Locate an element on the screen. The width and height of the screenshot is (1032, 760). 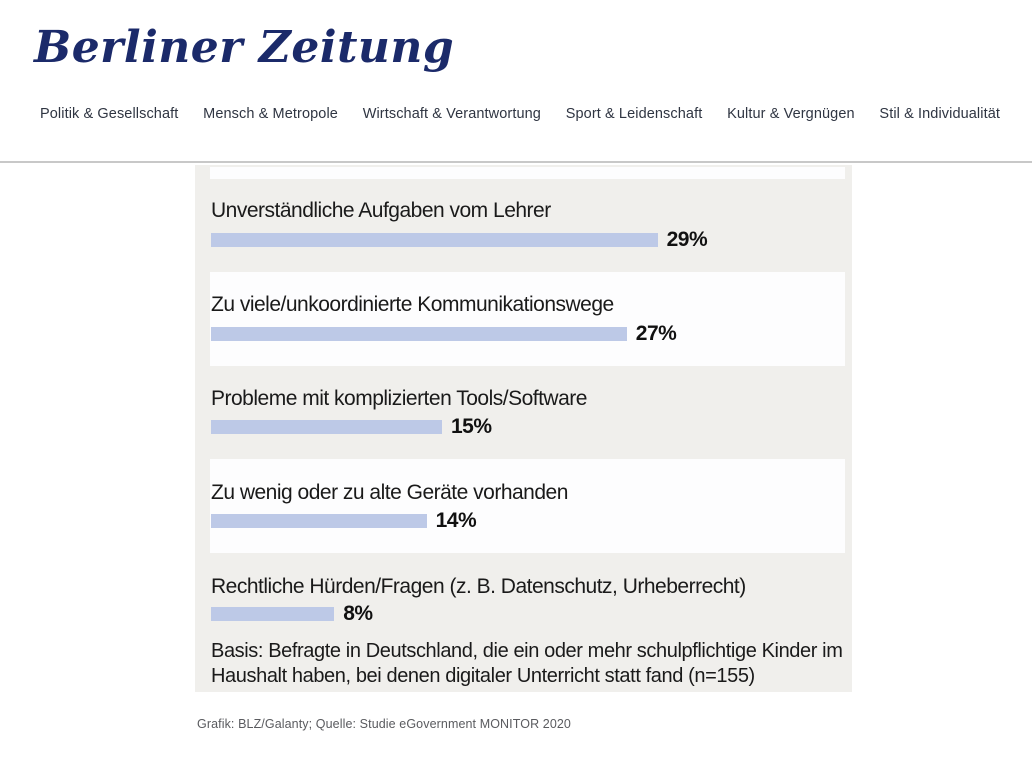
nav-item-mensch-metropole: Mensch & Metropole is located at coordinates (270, 114).